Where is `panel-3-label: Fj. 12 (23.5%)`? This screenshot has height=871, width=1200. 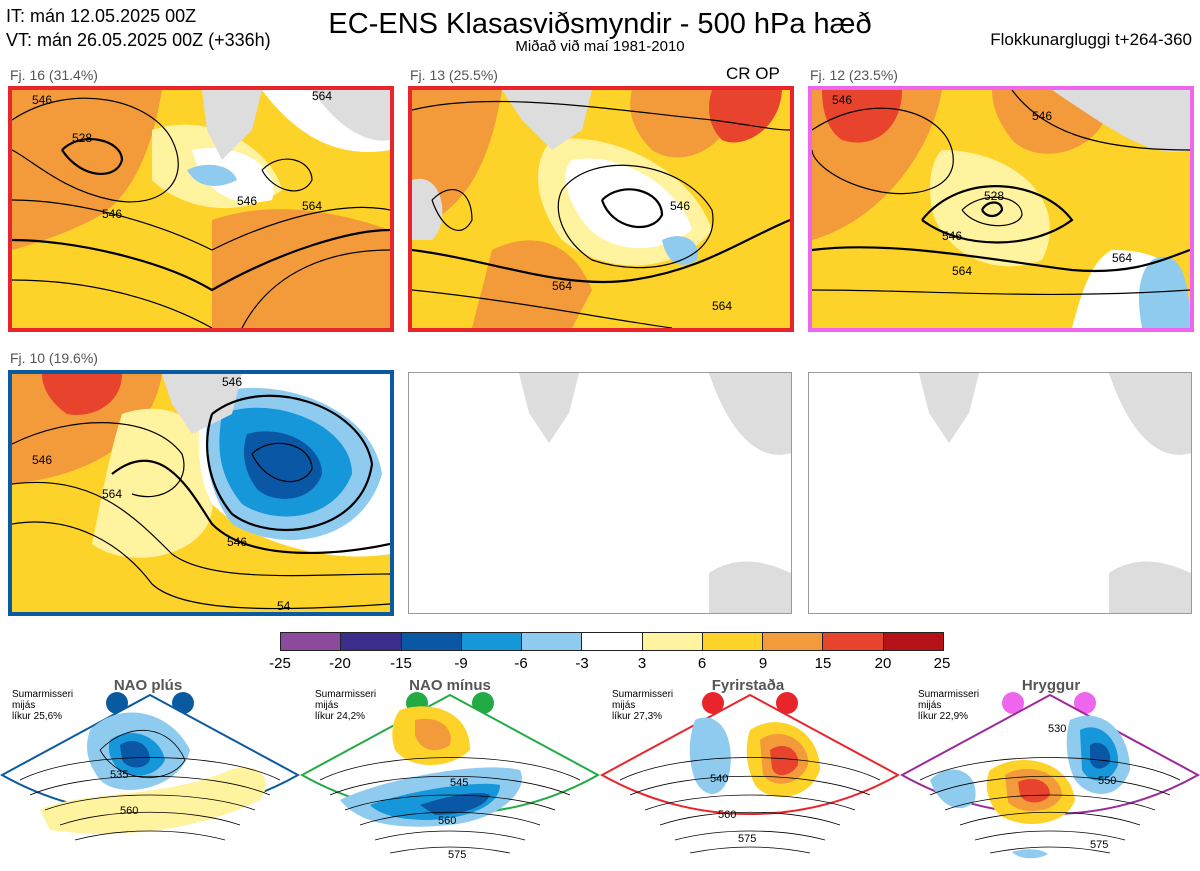 panel-3-label: Fj. 12 (23.5%) is located at coordinates (854, 75).